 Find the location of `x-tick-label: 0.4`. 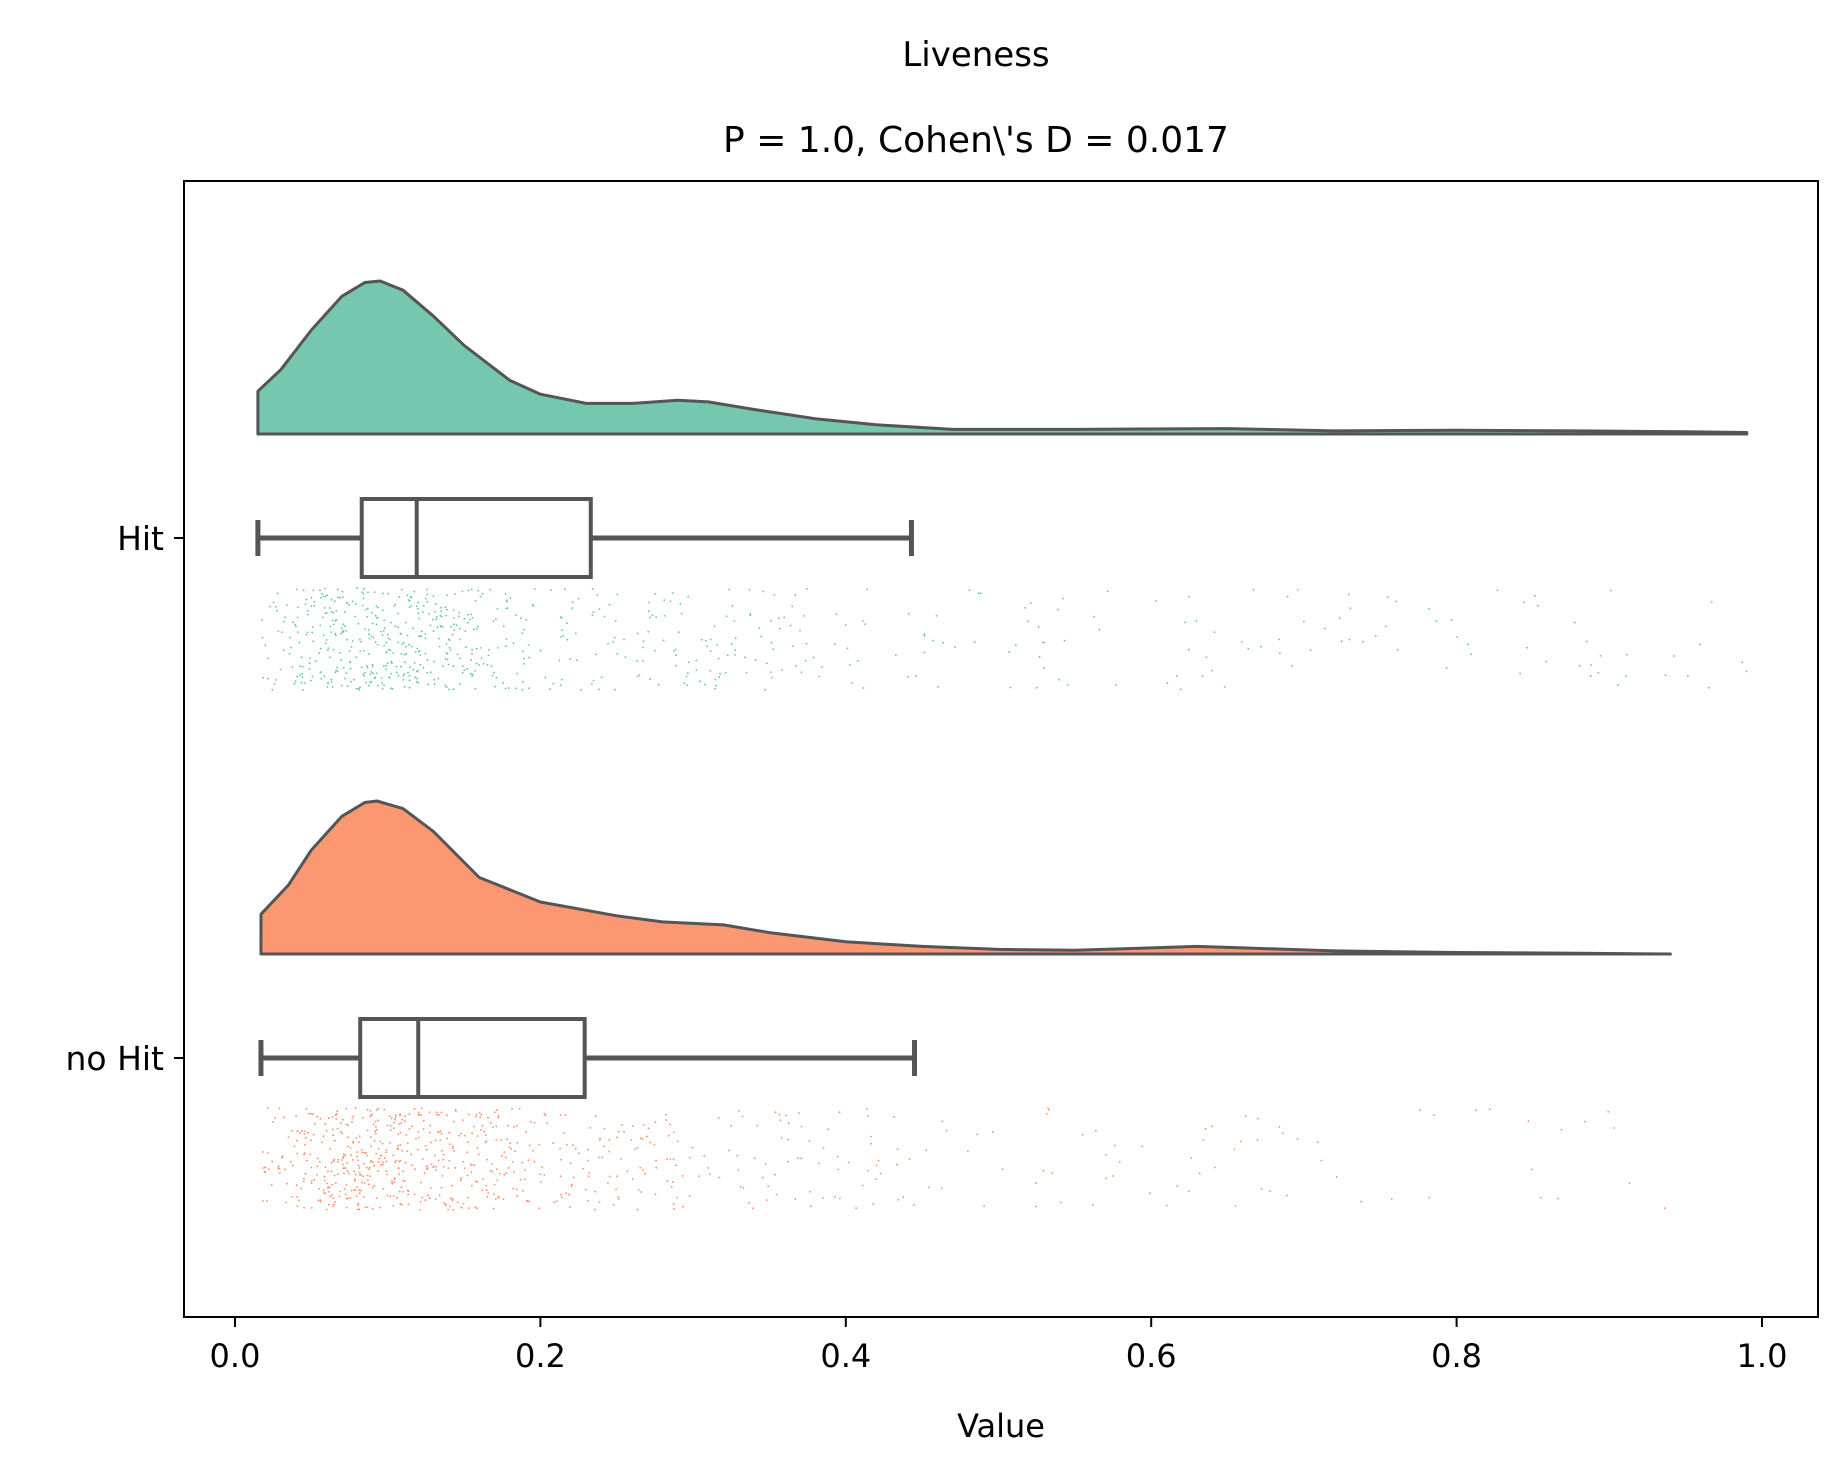

x-tick-label: 0.4 is located at coordinates (845, 1356).